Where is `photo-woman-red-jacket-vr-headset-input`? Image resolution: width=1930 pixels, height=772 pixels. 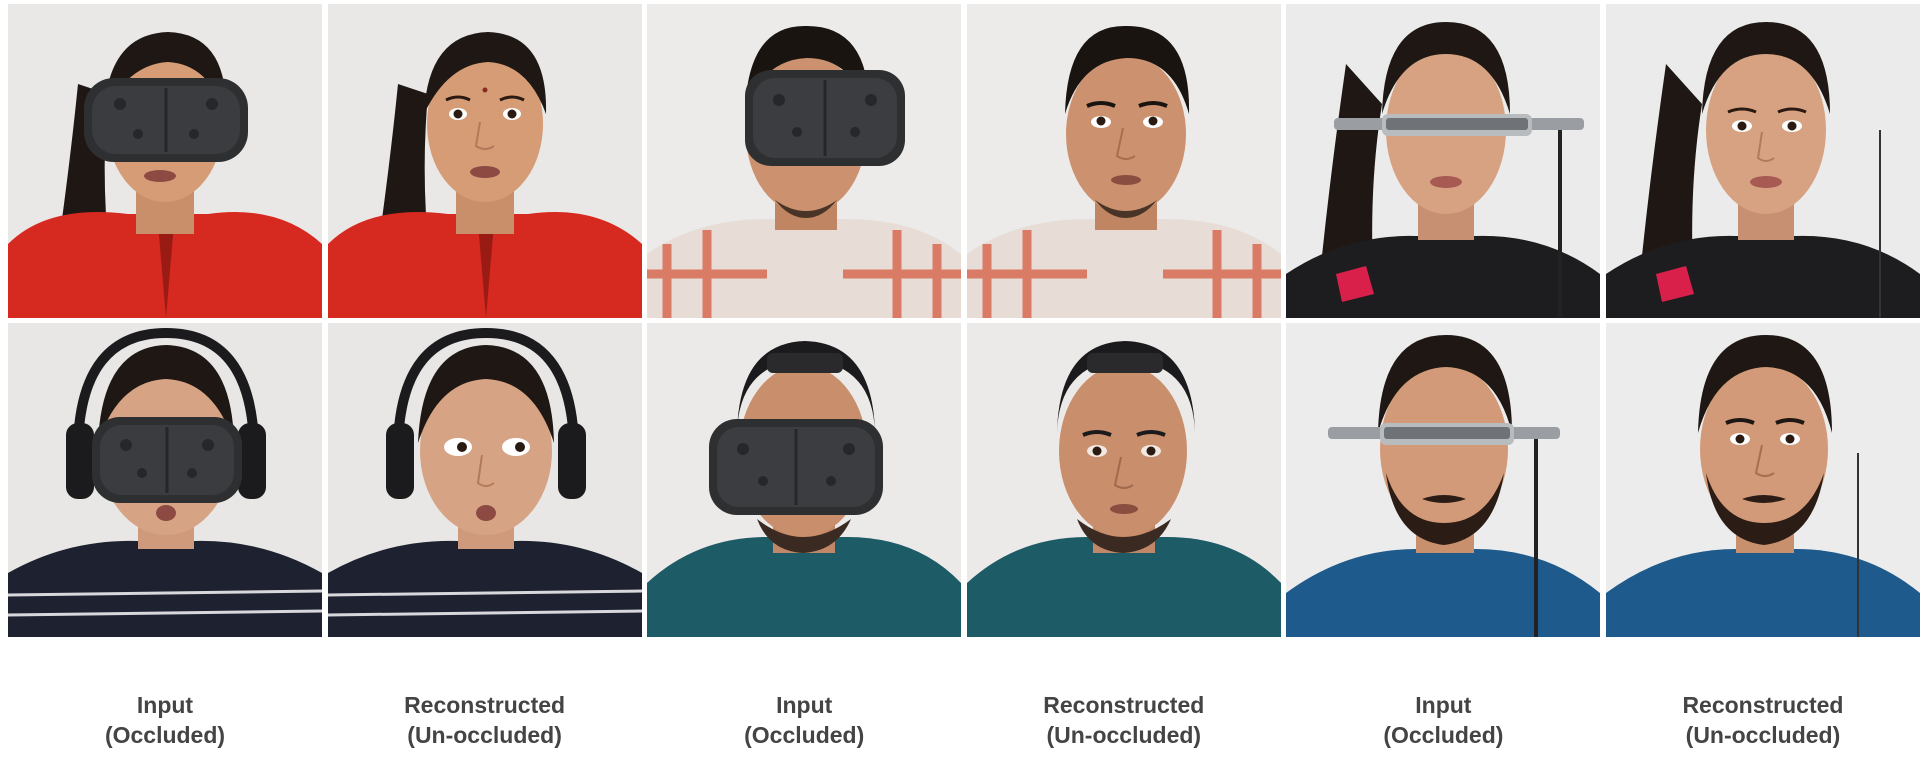 photo-woman-red-jacket-vr-headset-input is located at coordinates (165, 161).